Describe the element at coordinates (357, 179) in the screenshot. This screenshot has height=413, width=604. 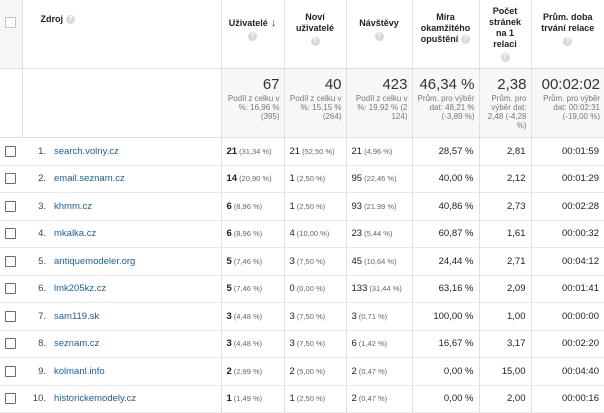
I see `visits-value: 95` at that location.